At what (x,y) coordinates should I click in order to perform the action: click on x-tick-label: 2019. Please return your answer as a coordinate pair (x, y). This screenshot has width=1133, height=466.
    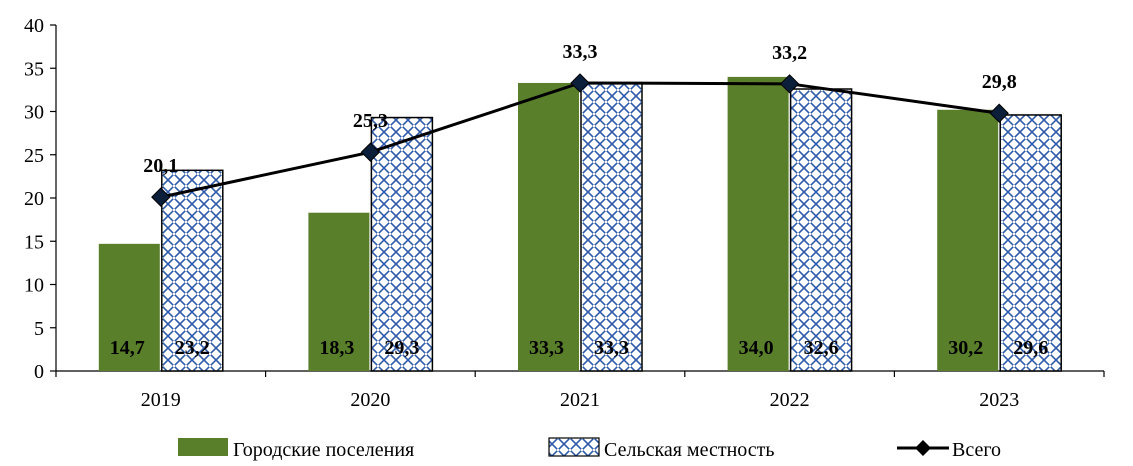
    Looking at the image, I should click on (161, 400).